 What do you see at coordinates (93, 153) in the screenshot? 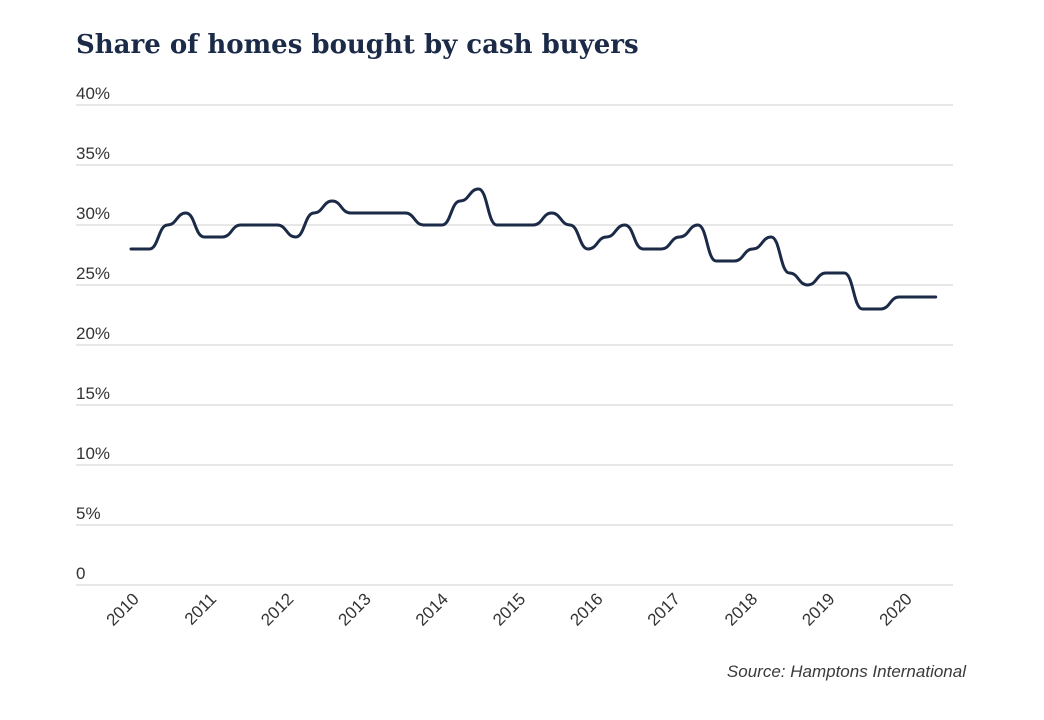
I see `y-tick-label: 35%` at bounding box center [93, 153].